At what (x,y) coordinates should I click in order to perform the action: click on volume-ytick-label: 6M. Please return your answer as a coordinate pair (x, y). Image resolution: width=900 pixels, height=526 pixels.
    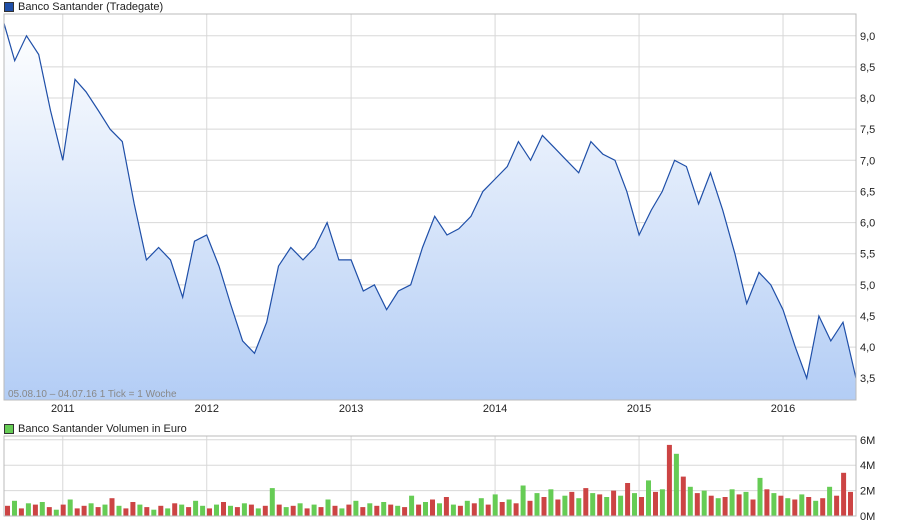
    Looking at the image, I should click on (867, 441).